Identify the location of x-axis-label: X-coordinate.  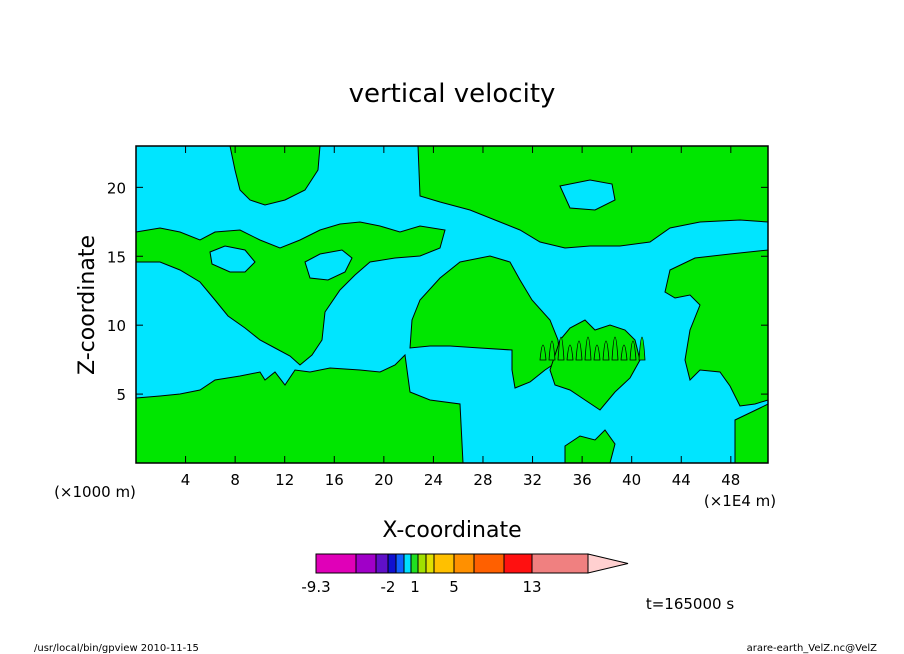
(451, 530).